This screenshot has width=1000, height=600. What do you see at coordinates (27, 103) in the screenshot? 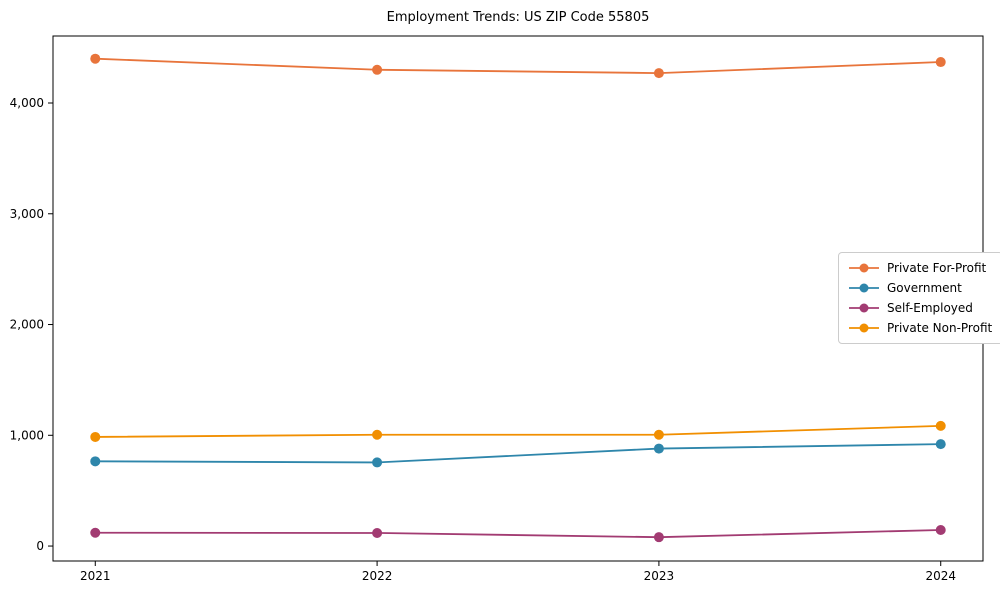
I see `y-tick-label: 4,000` at bounding box center [27, 103].